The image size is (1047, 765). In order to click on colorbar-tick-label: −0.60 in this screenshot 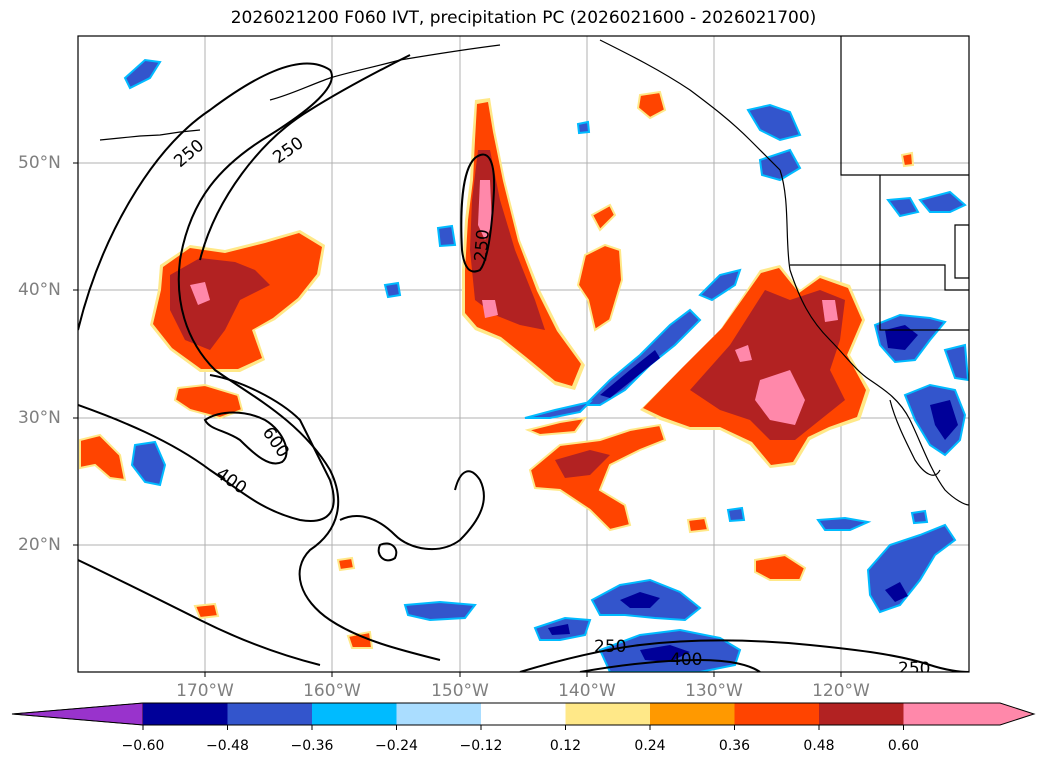, I will do `click(143, 746)`.